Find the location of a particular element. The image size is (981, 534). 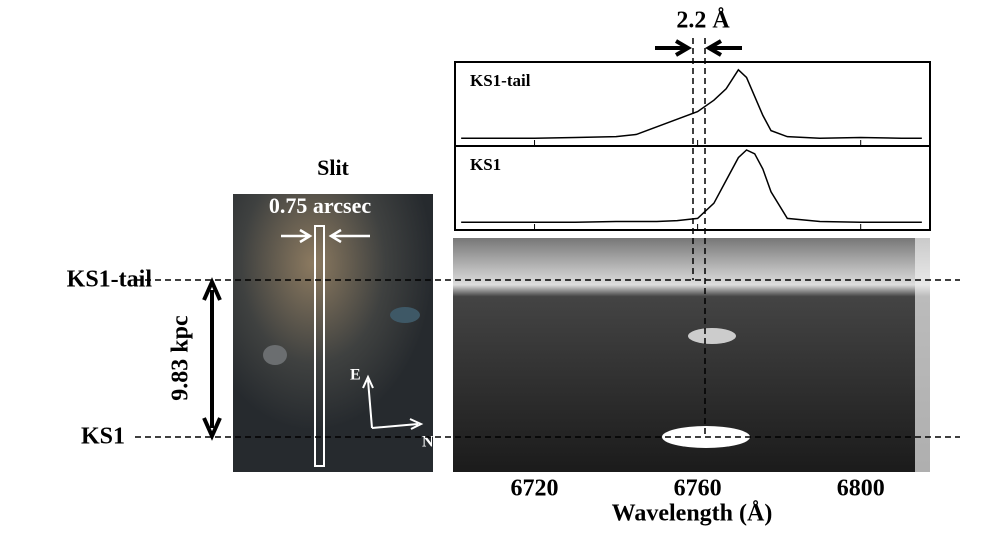

compass-n: N is located at coordinates (428, 442).